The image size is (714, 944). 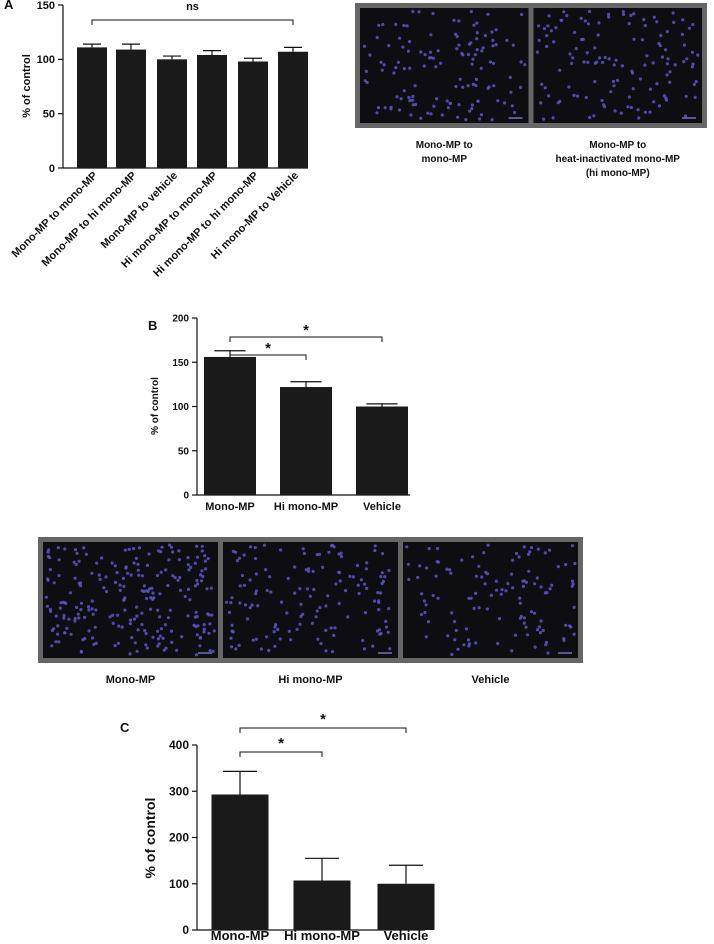 What do you see at coordinates (139, 210) in the screenshot?
I see `x-tick-label: Mono-MP to vehicle` at bounding box center [139, 210].